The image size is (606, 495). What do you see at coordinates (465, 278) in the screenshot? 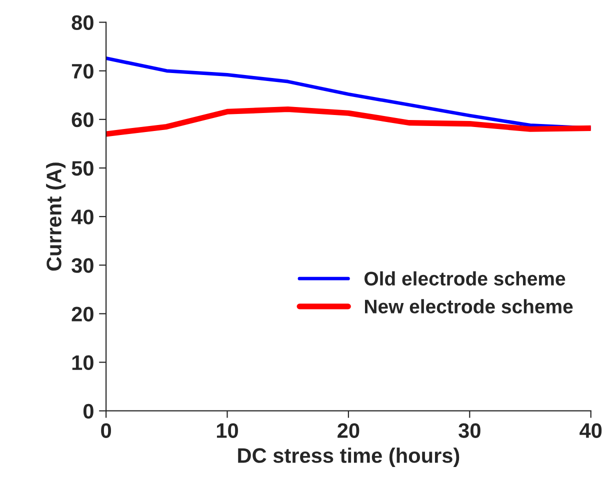
I see `legend-label: Old electrode scheme` at bounding box center [465, 278].